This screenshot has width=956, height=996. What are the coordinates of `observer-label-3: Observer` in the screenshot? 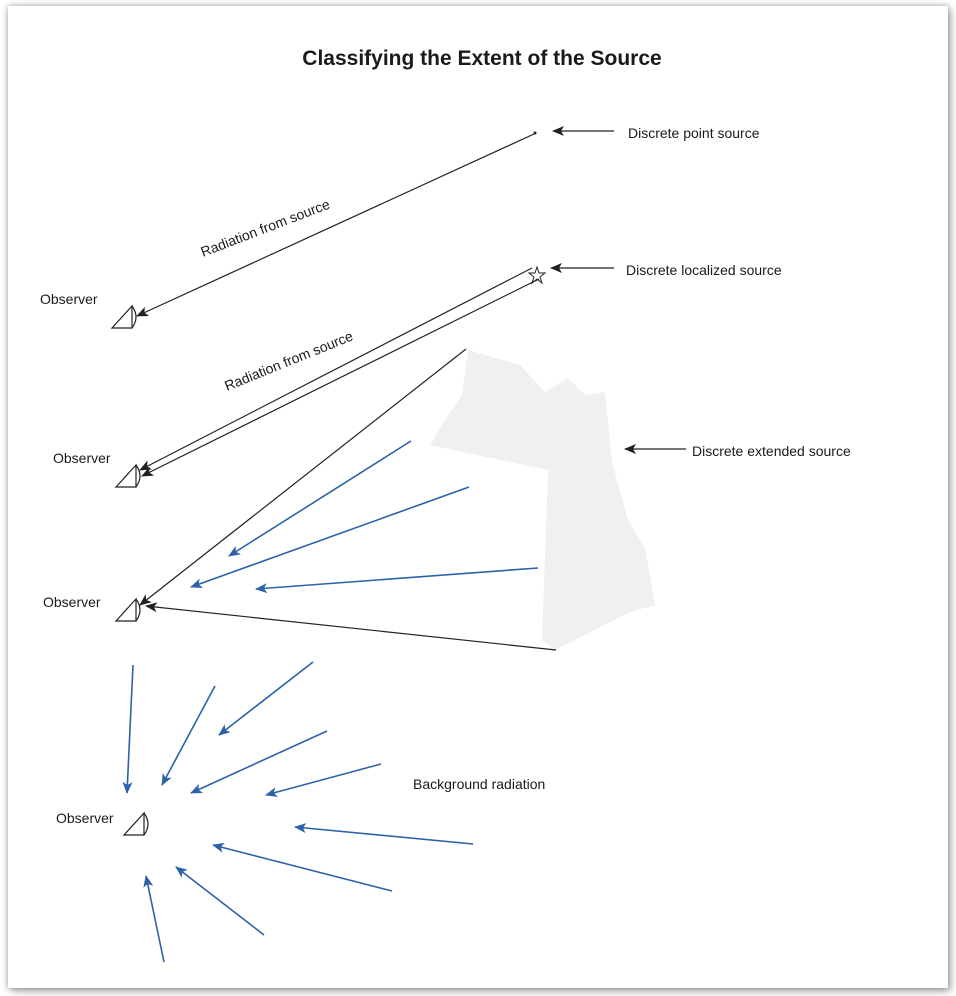 It's located at (72, 602).